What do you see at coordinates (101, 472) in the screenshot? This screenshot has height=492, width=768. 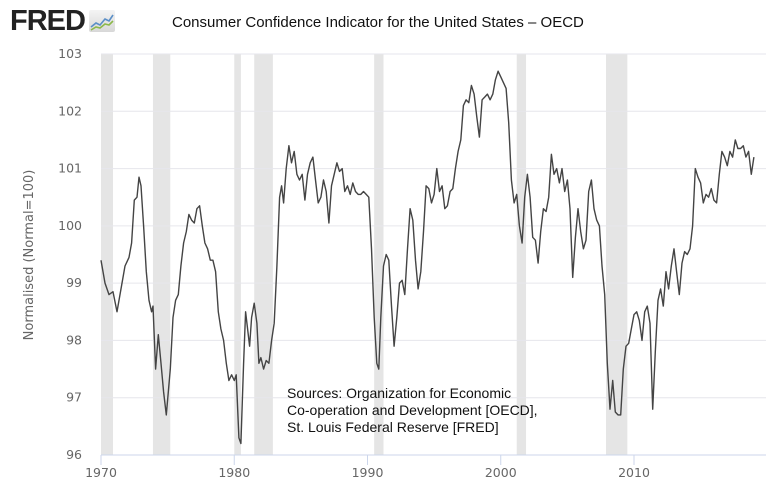 I see `x-tick-label: 1970` at bounding box center [101, 472].